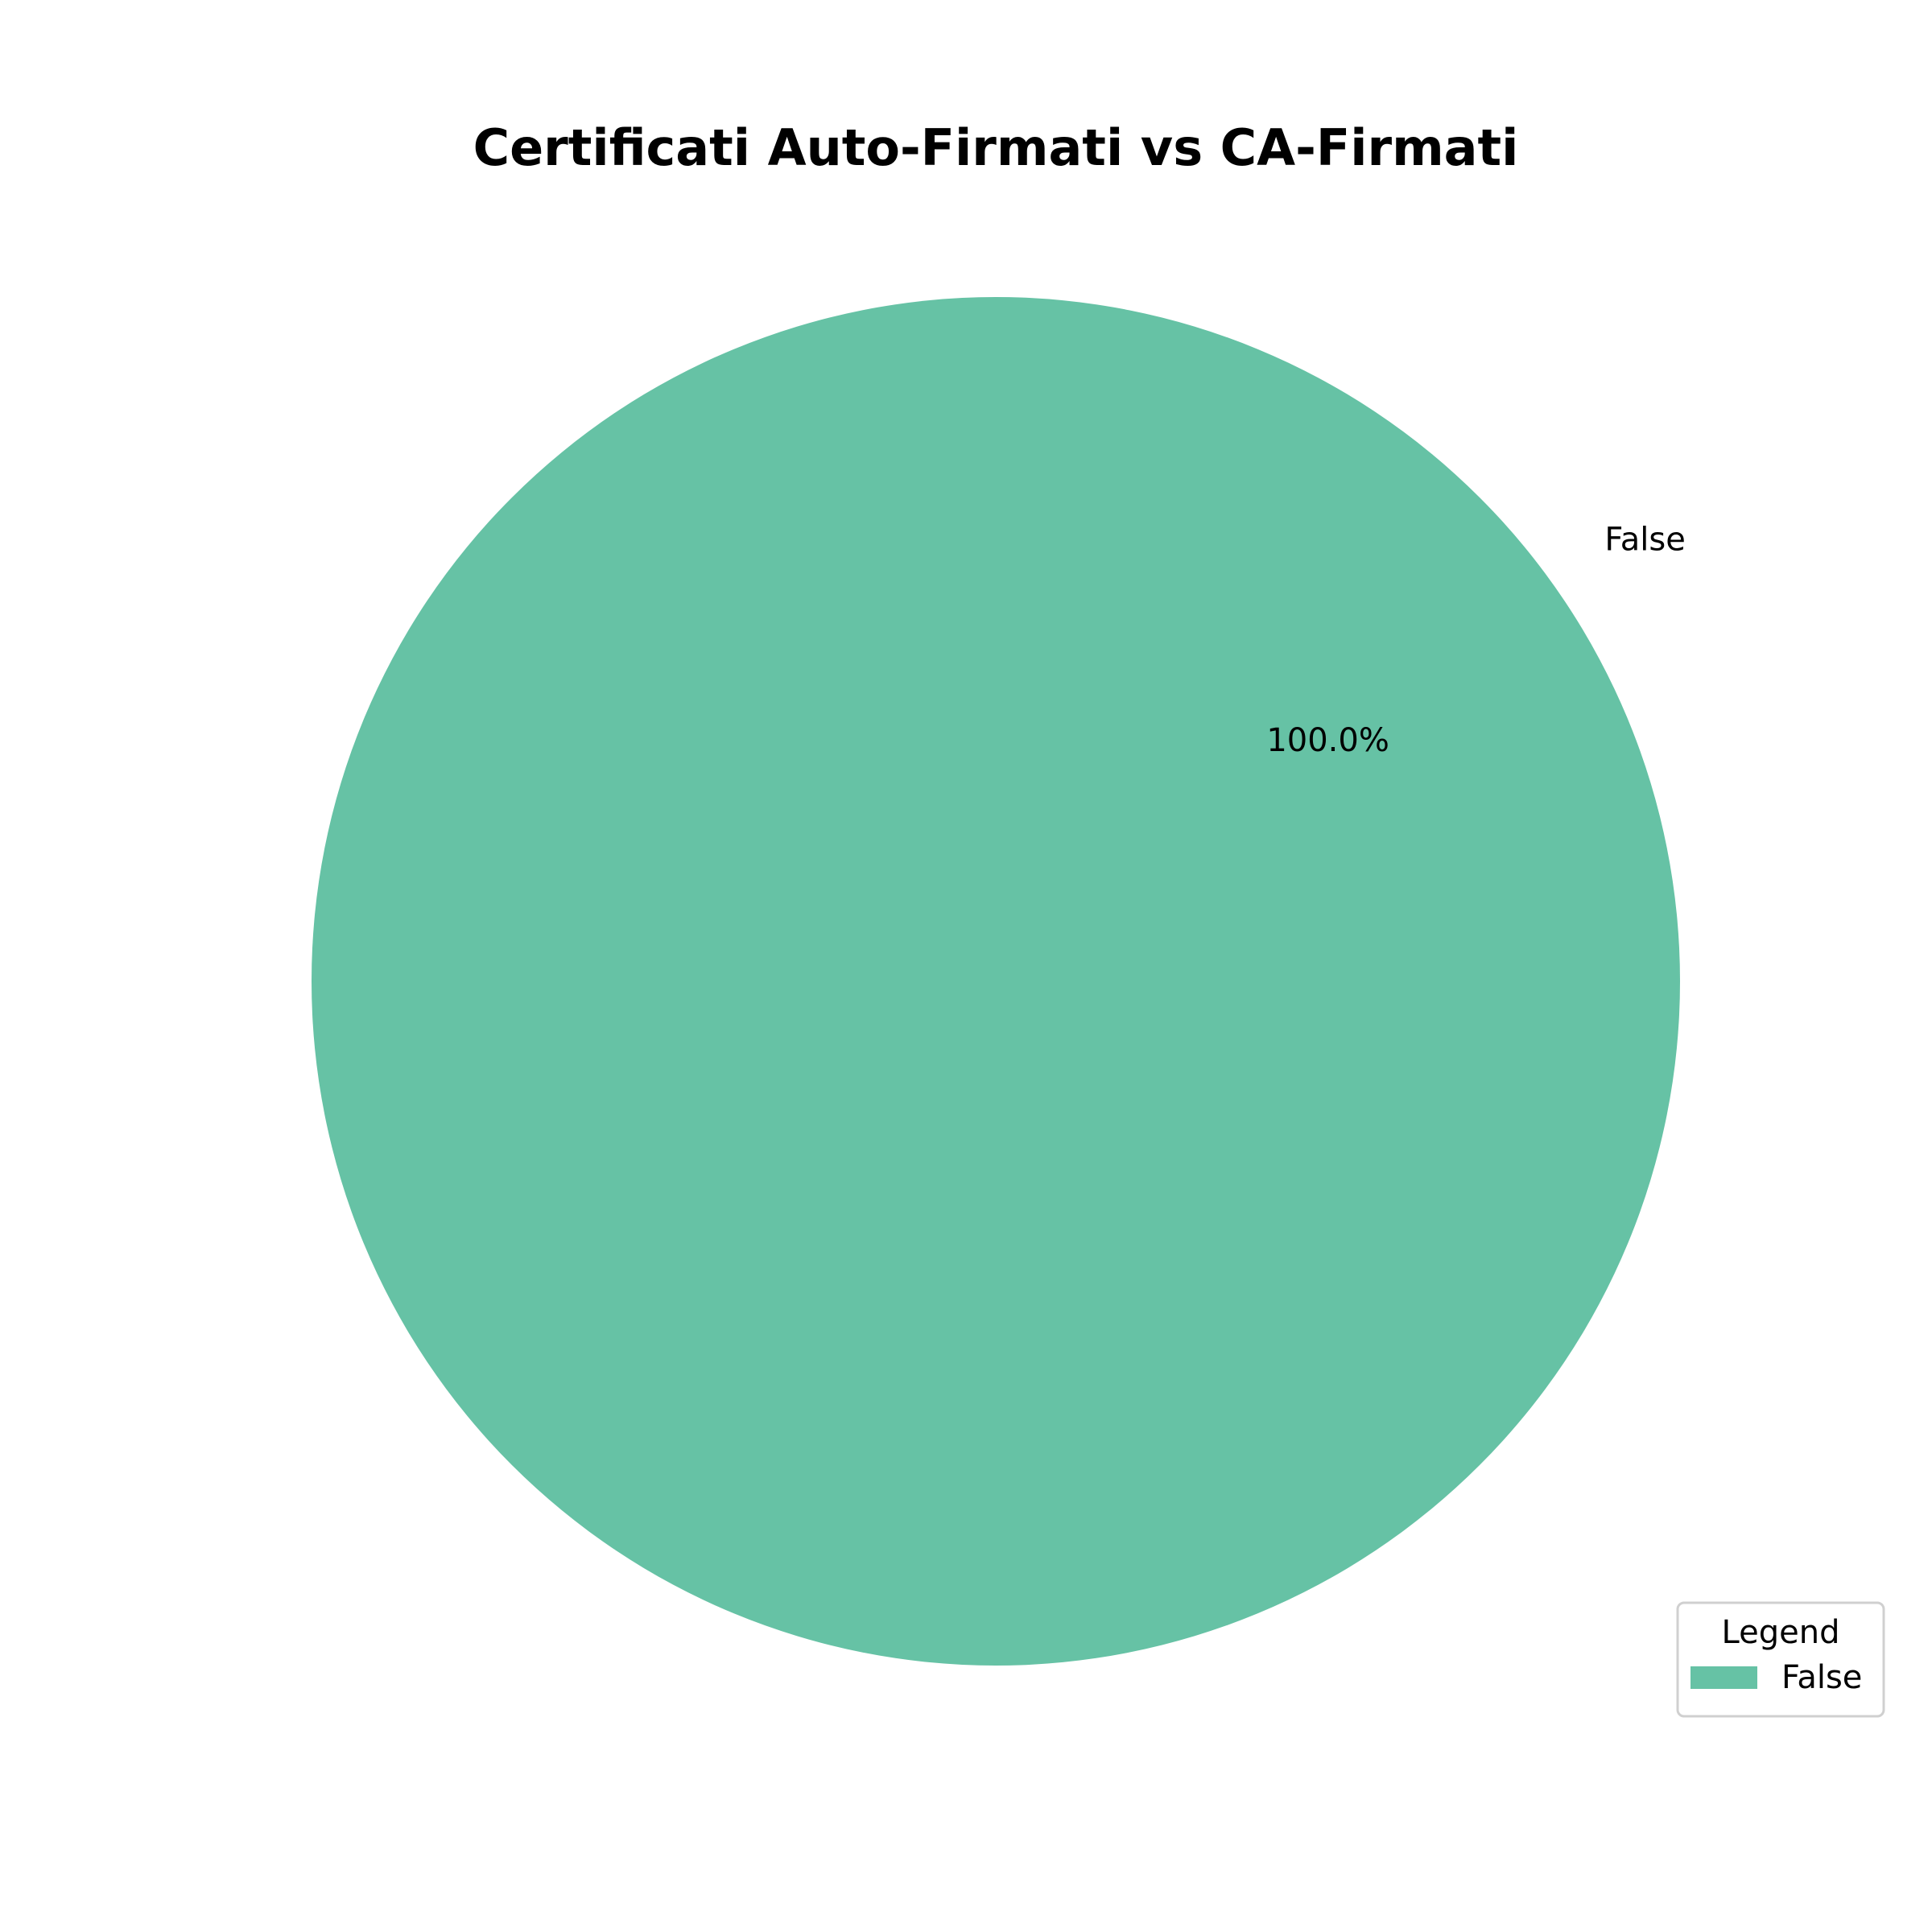 The height and width of the screenshot is (1932, 1932). I want to click on pie-slice-labels: 100.0% False, so click(1476, 640).